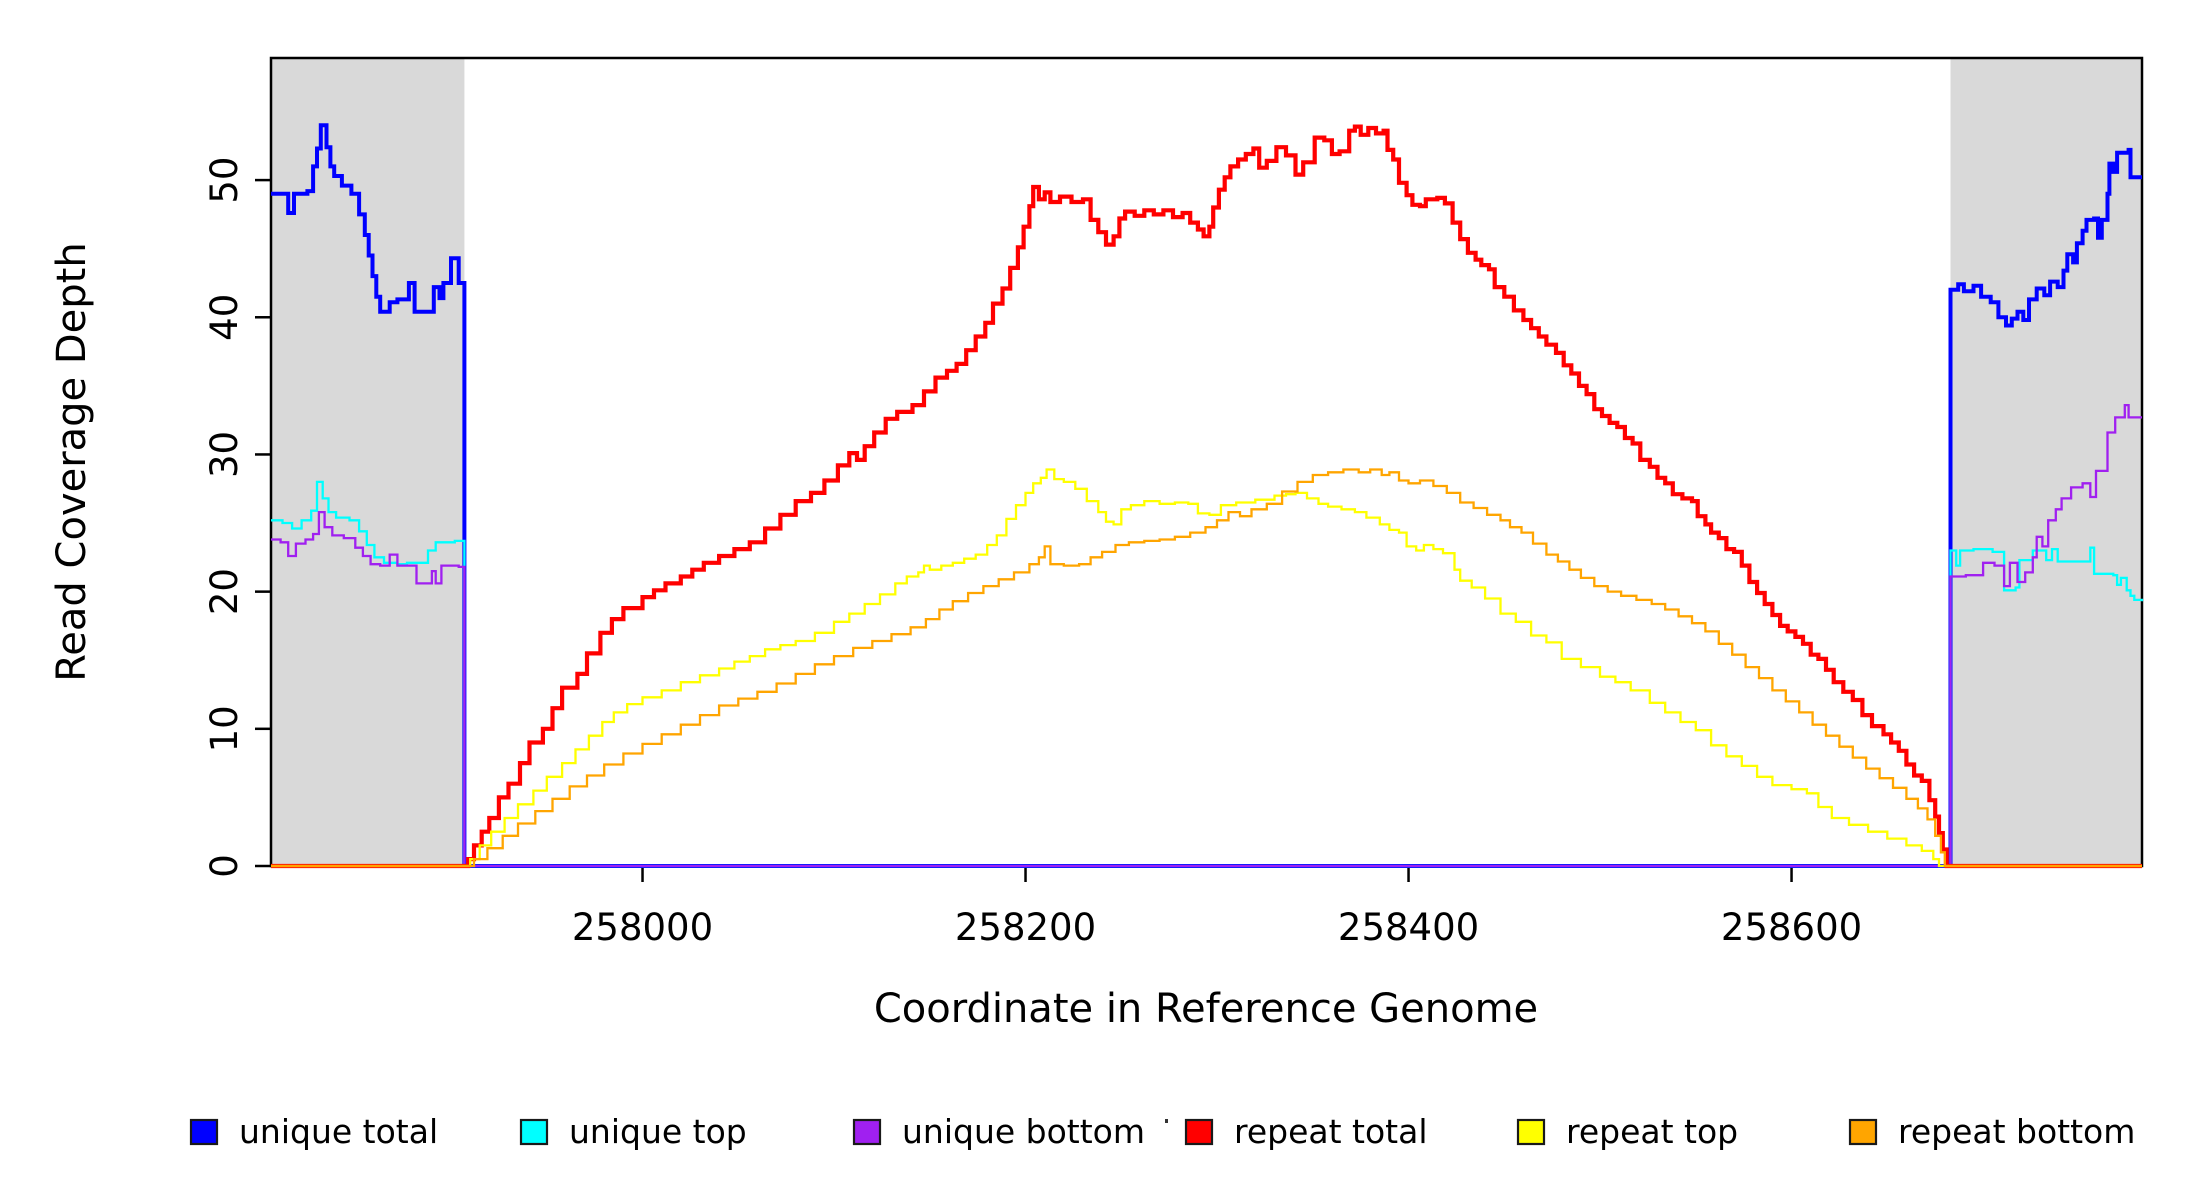 This screenshot has width=2200, height=1200. What do you see at coordinates (224, 728) in the screenshot?
I see `y-tick-label: 10` at bounding box center [224, 728].